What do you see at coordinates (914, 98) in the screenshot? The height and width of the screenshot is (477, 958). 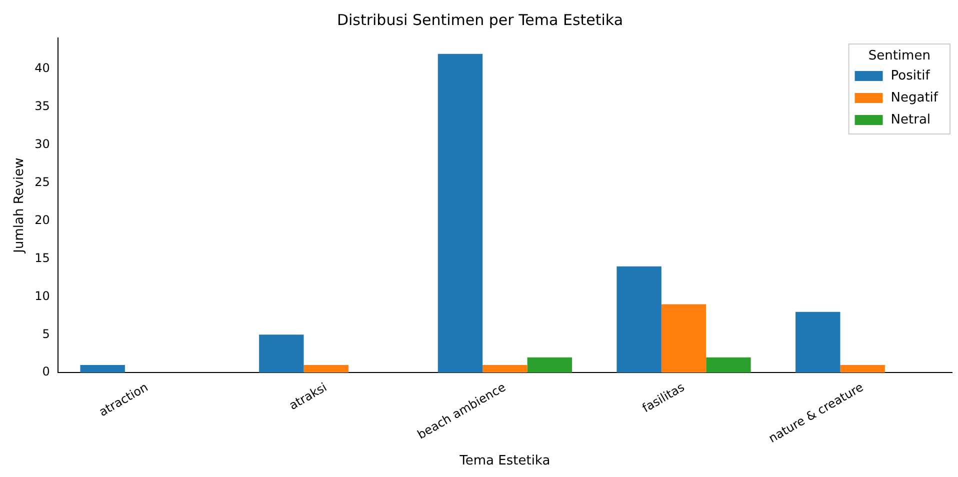 I see `legend-label: Negatif` at bounding box center [914, 98].